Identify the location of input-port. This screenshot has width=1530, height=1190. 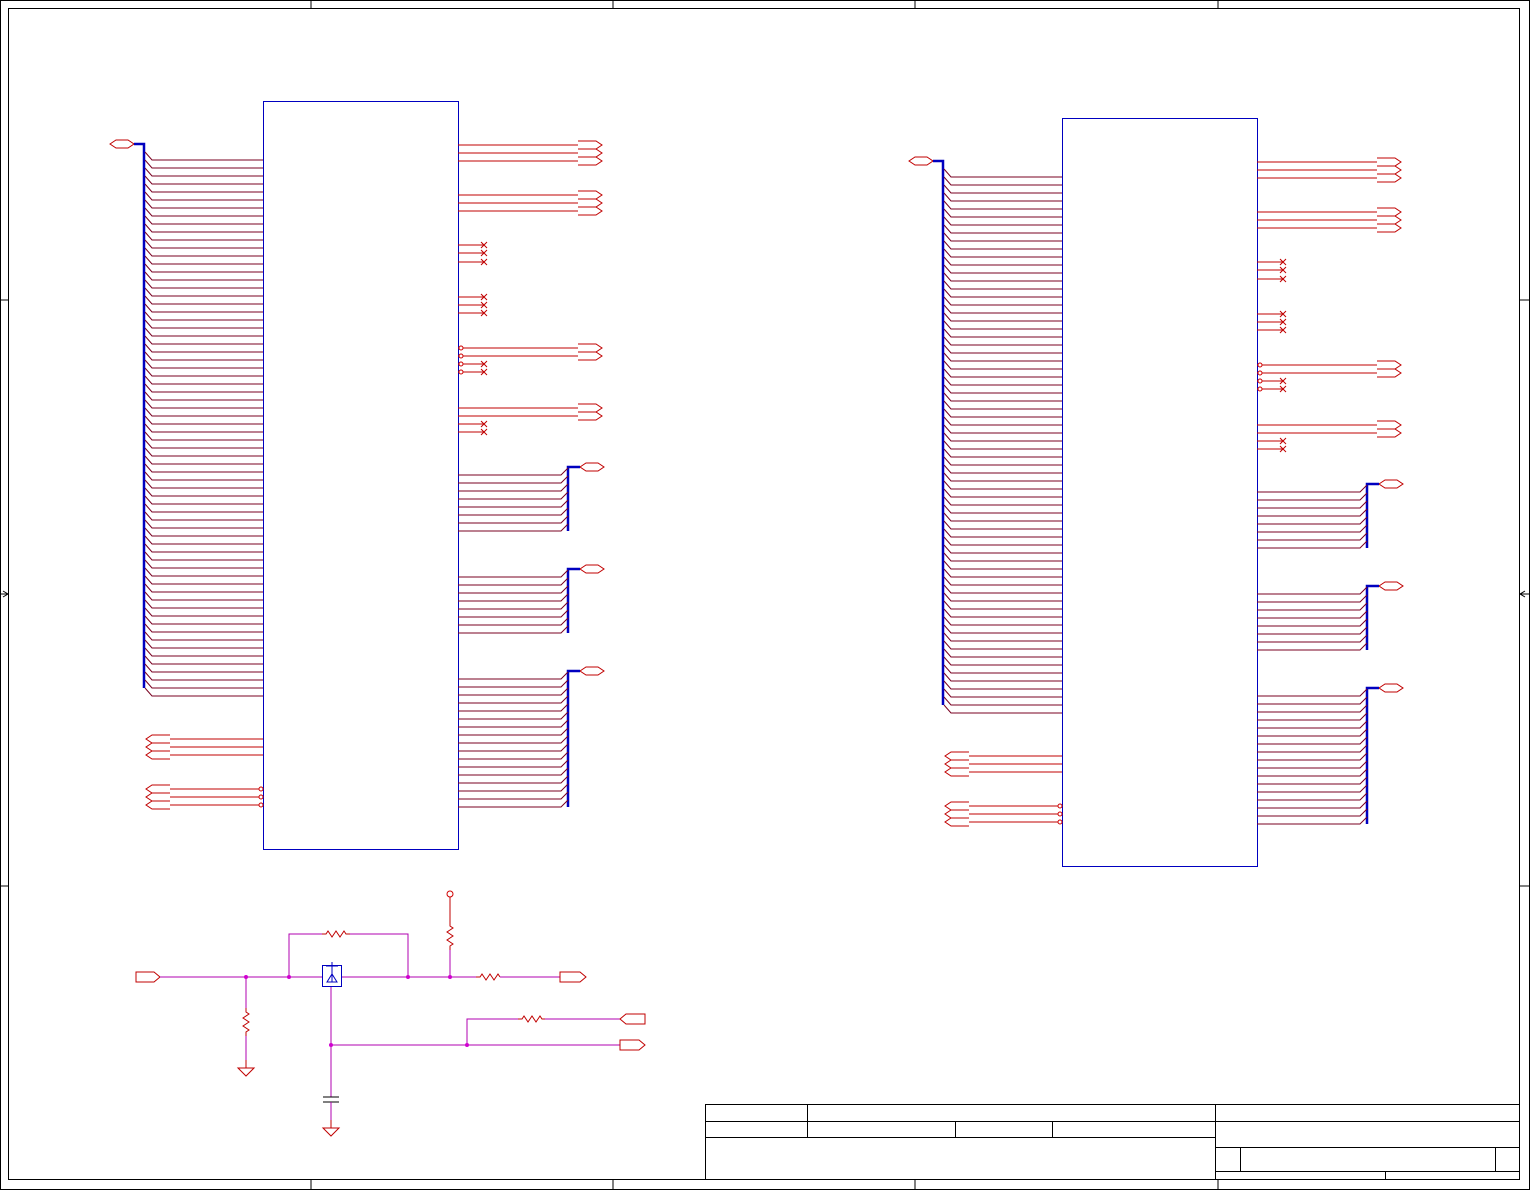
(148, 977).